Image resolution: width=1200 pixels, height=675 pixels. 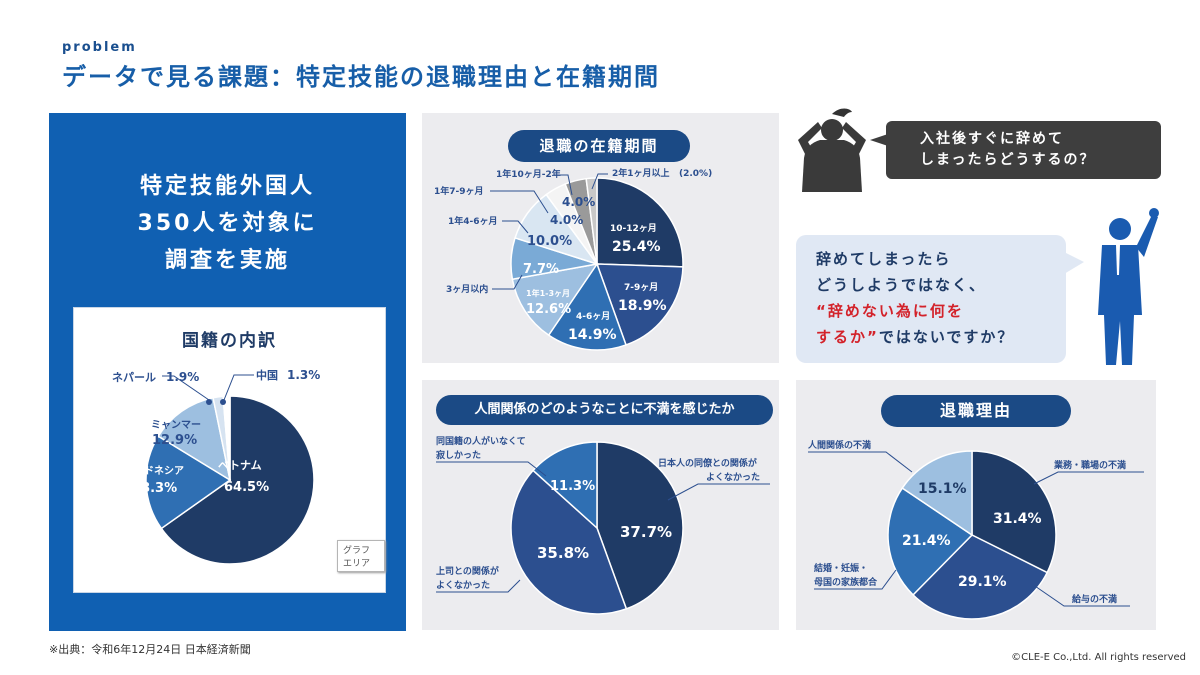 I want to click on reasons-leader-work, so click(x=1088, y=478).